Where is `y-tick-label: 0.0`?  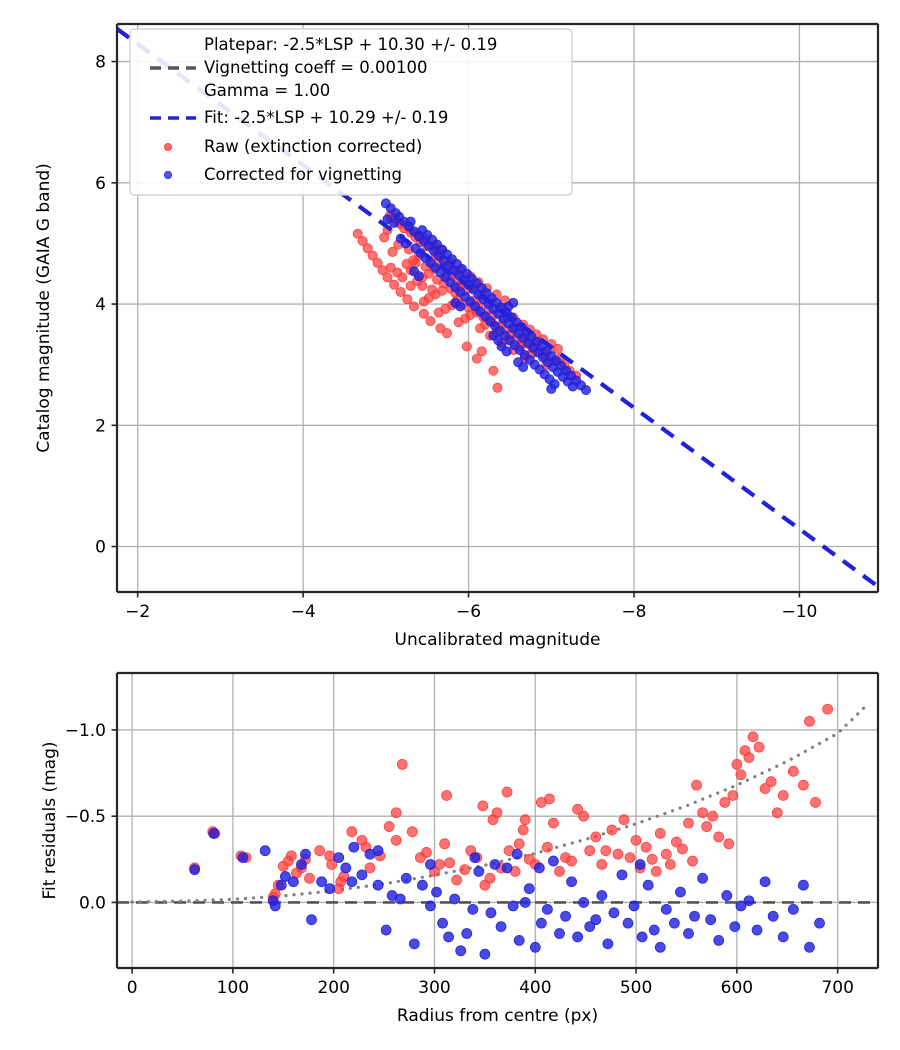
y-tick-label: 0.0 is located at coordinates (92, 903).